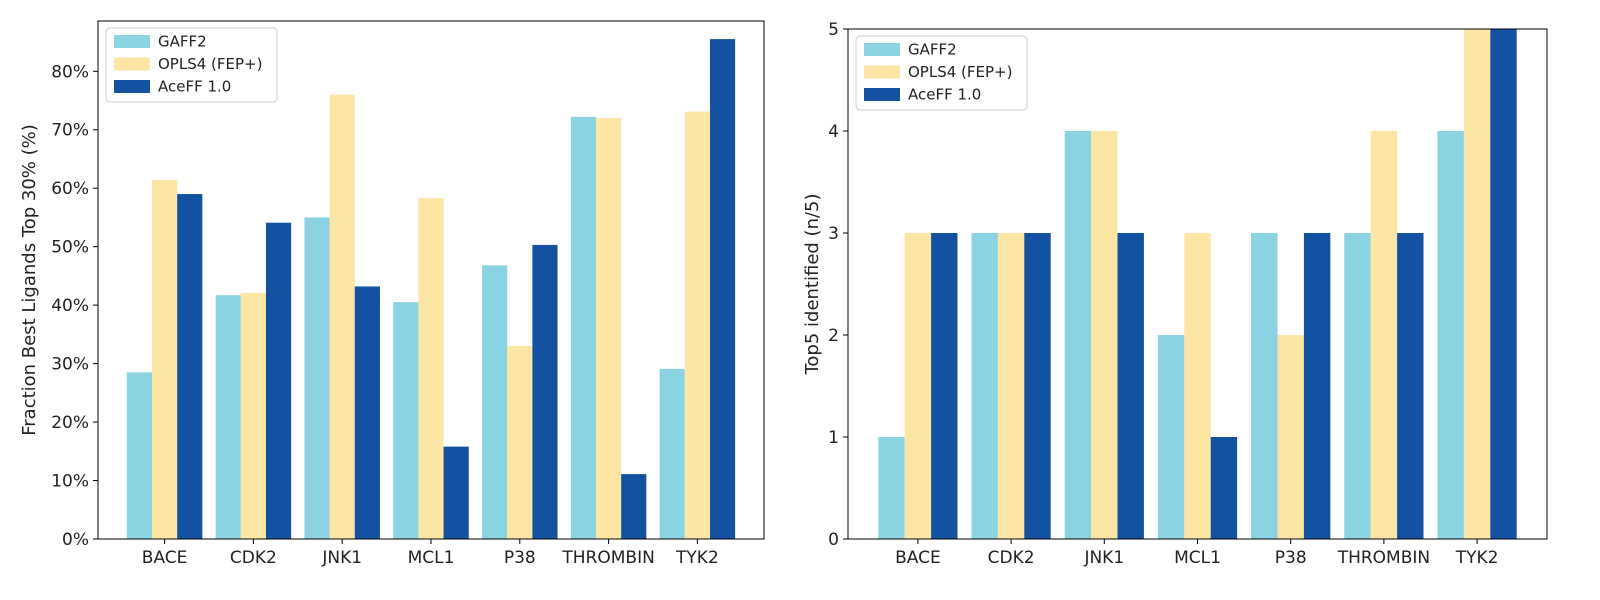 The height and width of the screenshot is (600, 1600). What do you see at coordinates (70, 189) in the screenshot?
I see `y-tick-label: 60%` at bounding box center [70, 189].